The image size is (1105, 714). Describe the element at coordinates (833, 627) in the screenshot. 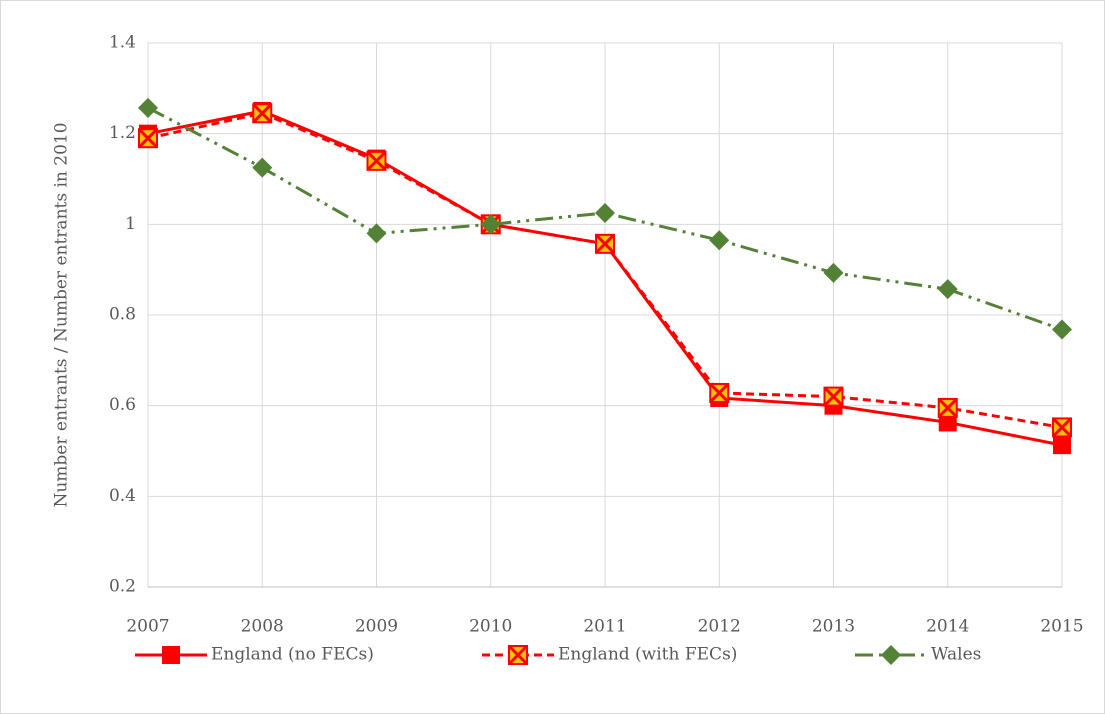

I see `x-tick-label: 2013` at that location.